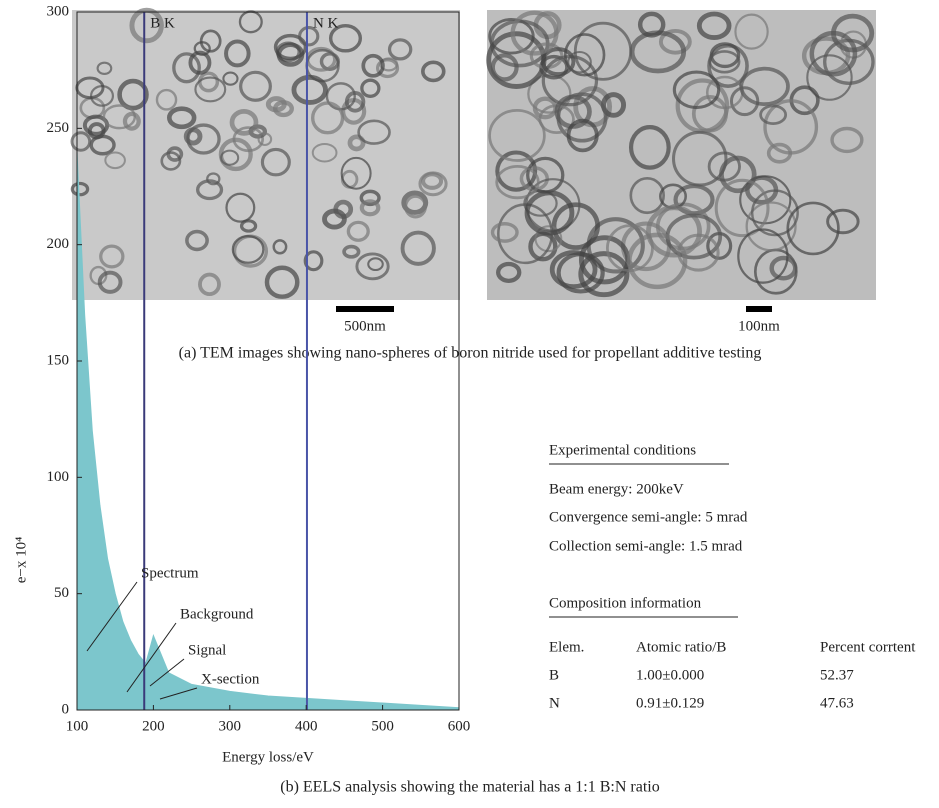 The width and height of the screenshot is (939, 808). What do you see at coordinates (58, 477) in the screenshot?
I see `y-tick-label: 100` at bounding box center [58, 477].